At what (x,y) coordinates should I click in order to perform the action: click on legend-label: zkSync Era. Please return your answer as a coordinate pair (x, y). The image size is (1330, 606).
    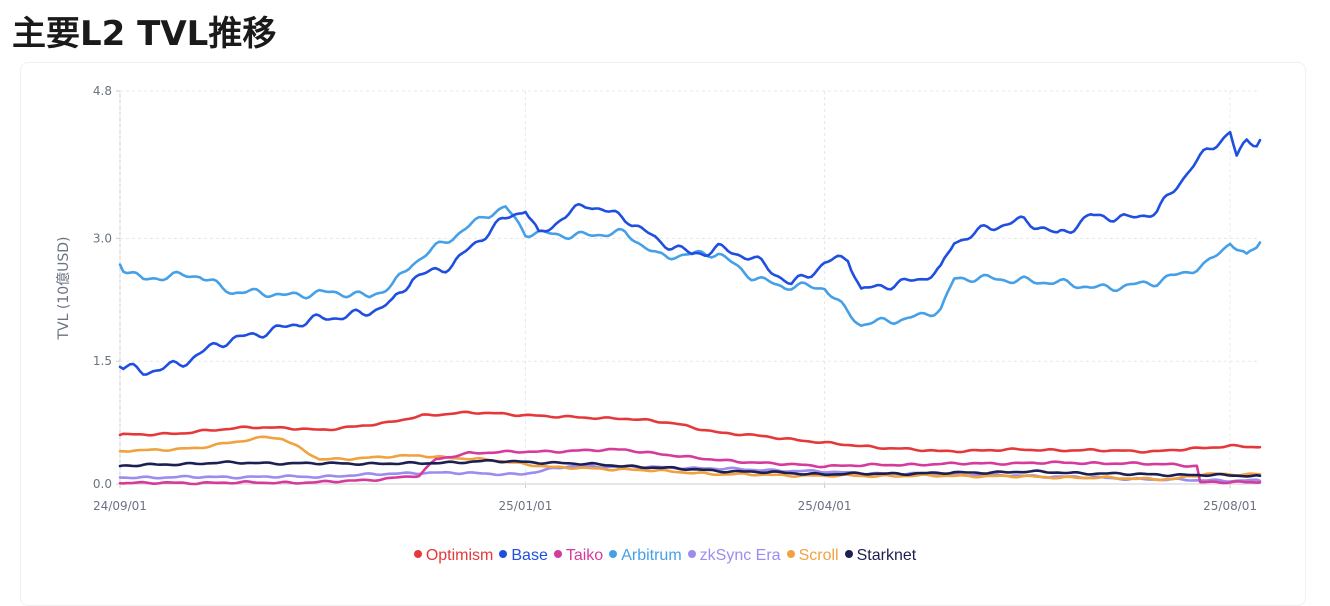
    Looking at the image, I should click on (740, 555).